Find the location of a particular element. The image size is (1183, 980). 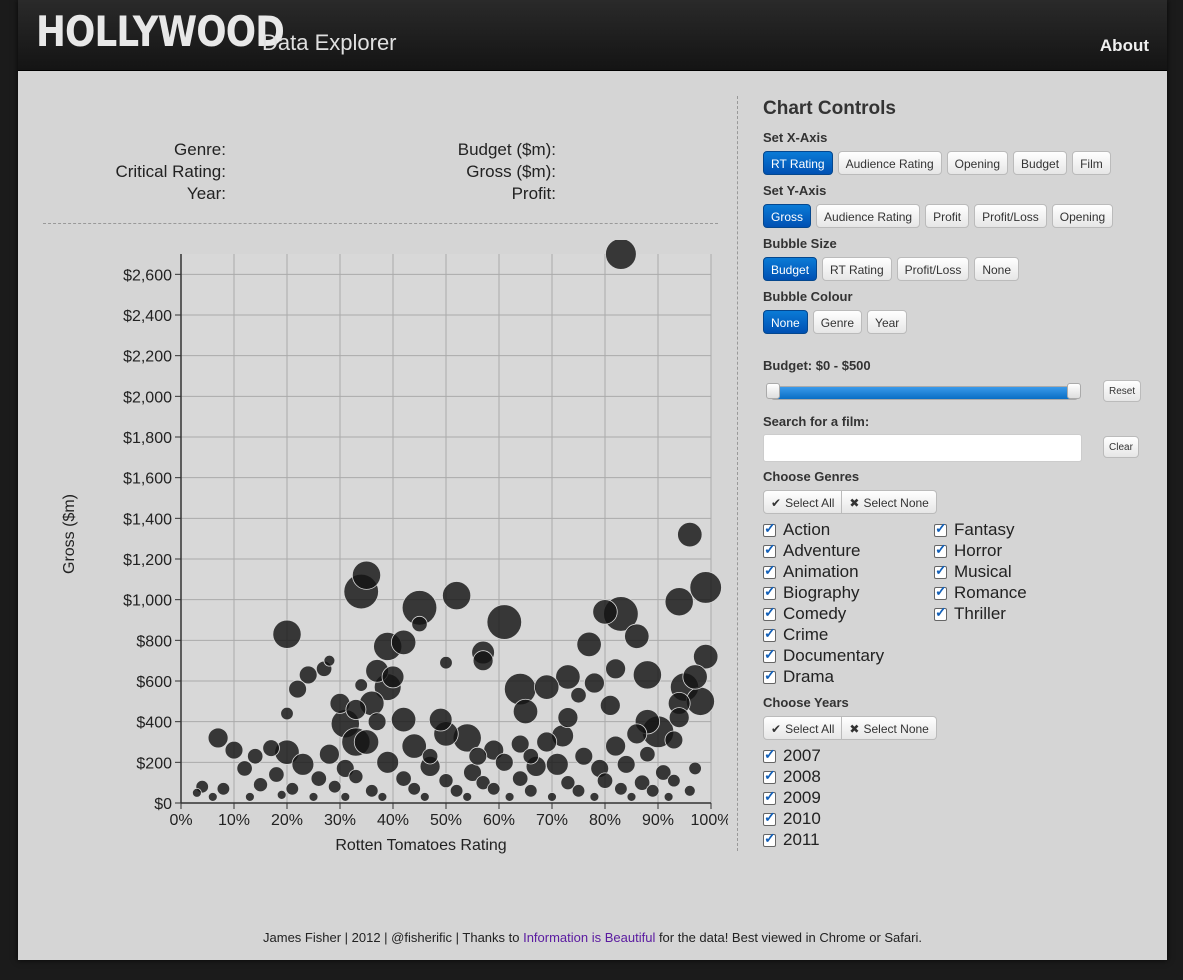

genre-drama: Drama is located at coordinates (798, 677).